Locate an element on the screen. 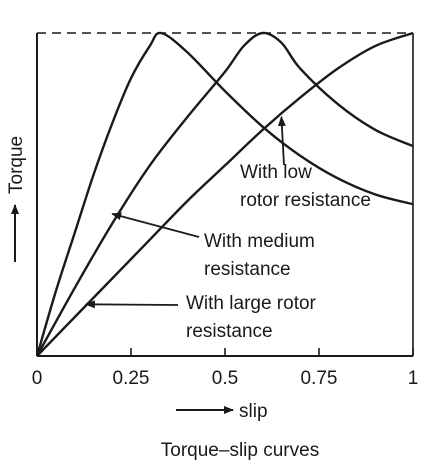 The height and width of the screenshot is (466, 431). annotation-text: With low is located at coordinates (276, 172).